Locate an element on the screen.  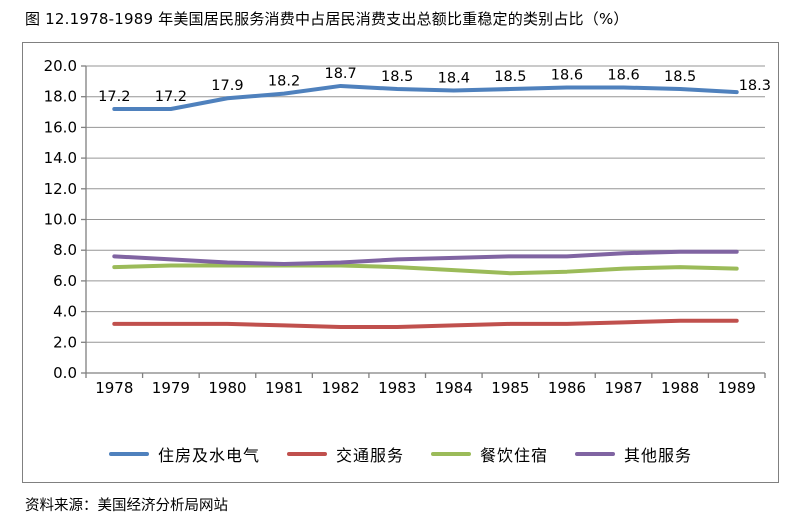
x-axis-tick-label: 1983 is located at coordinates (397, 388).